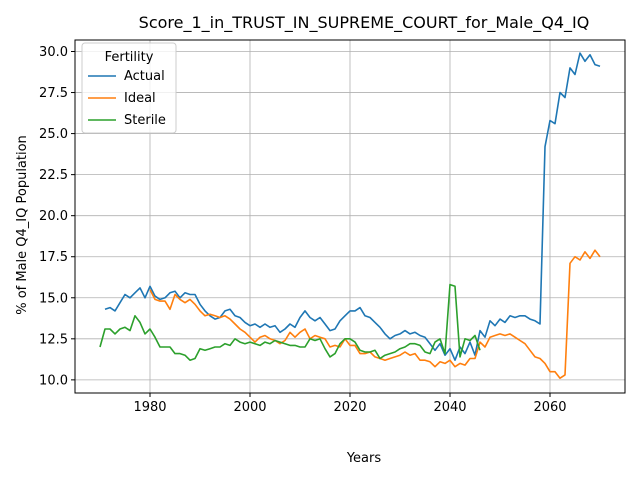 Image resolution: width=640 pixels, height=480 pixels. I want to click on y-axis-ticks: 10.0 12.5 15.0 17.5 20.0 22.5 25.0 27.5 30.0, so click(57, 216).